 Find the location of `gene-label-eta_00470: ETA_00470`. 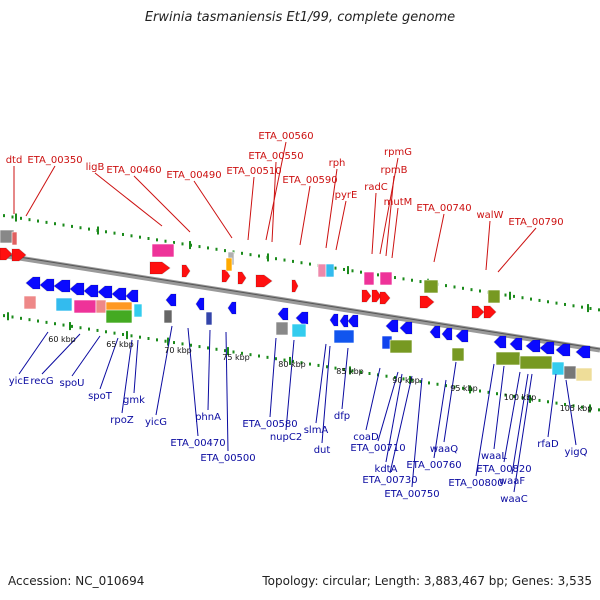

gene-label-eta_00470: ETA_00470 is located at coordinates (197, 443).